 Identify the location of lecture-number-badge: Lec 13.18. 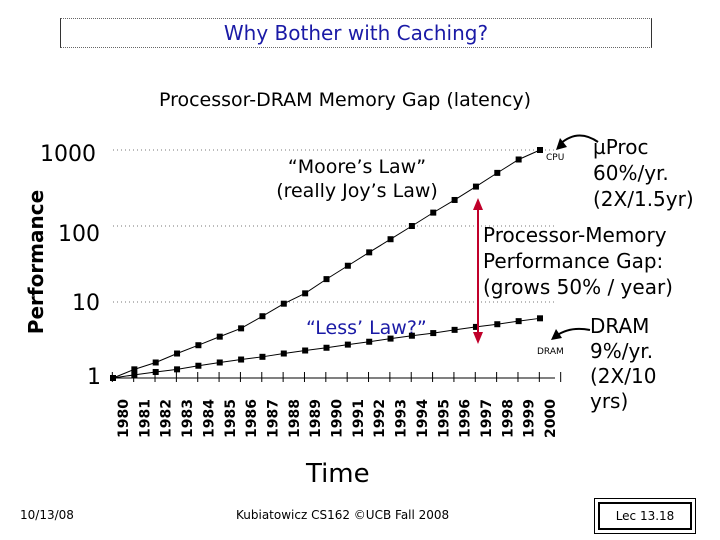
(645, 516).